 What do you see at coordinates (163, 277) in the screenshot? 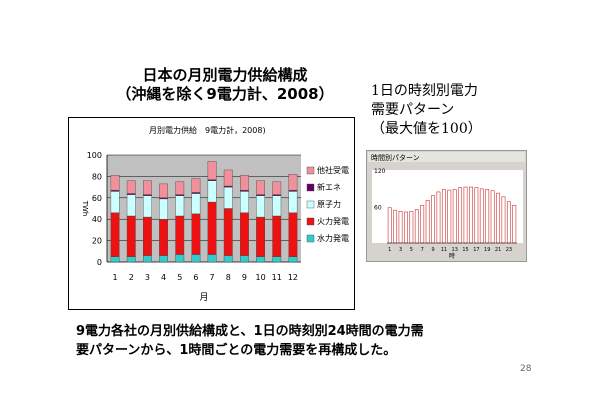
I see `x-tick-label: 4` at bounding box center [163, 277].